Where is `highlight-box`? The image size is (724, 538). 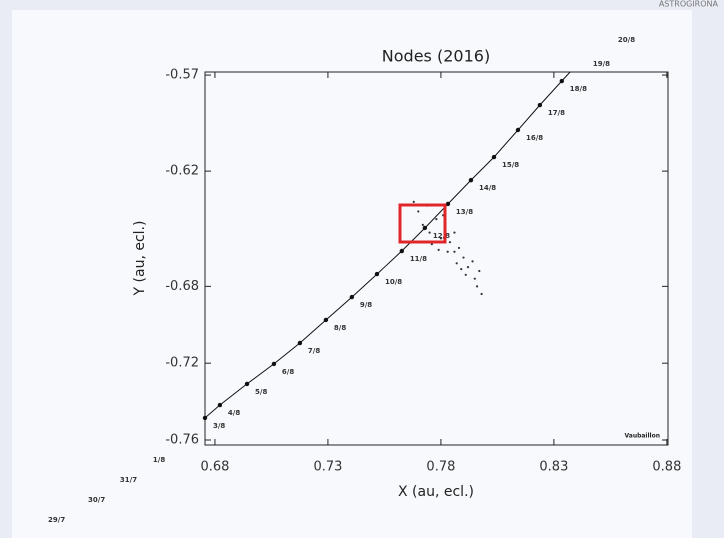
highlight-box is located at coordinates (422, 223).